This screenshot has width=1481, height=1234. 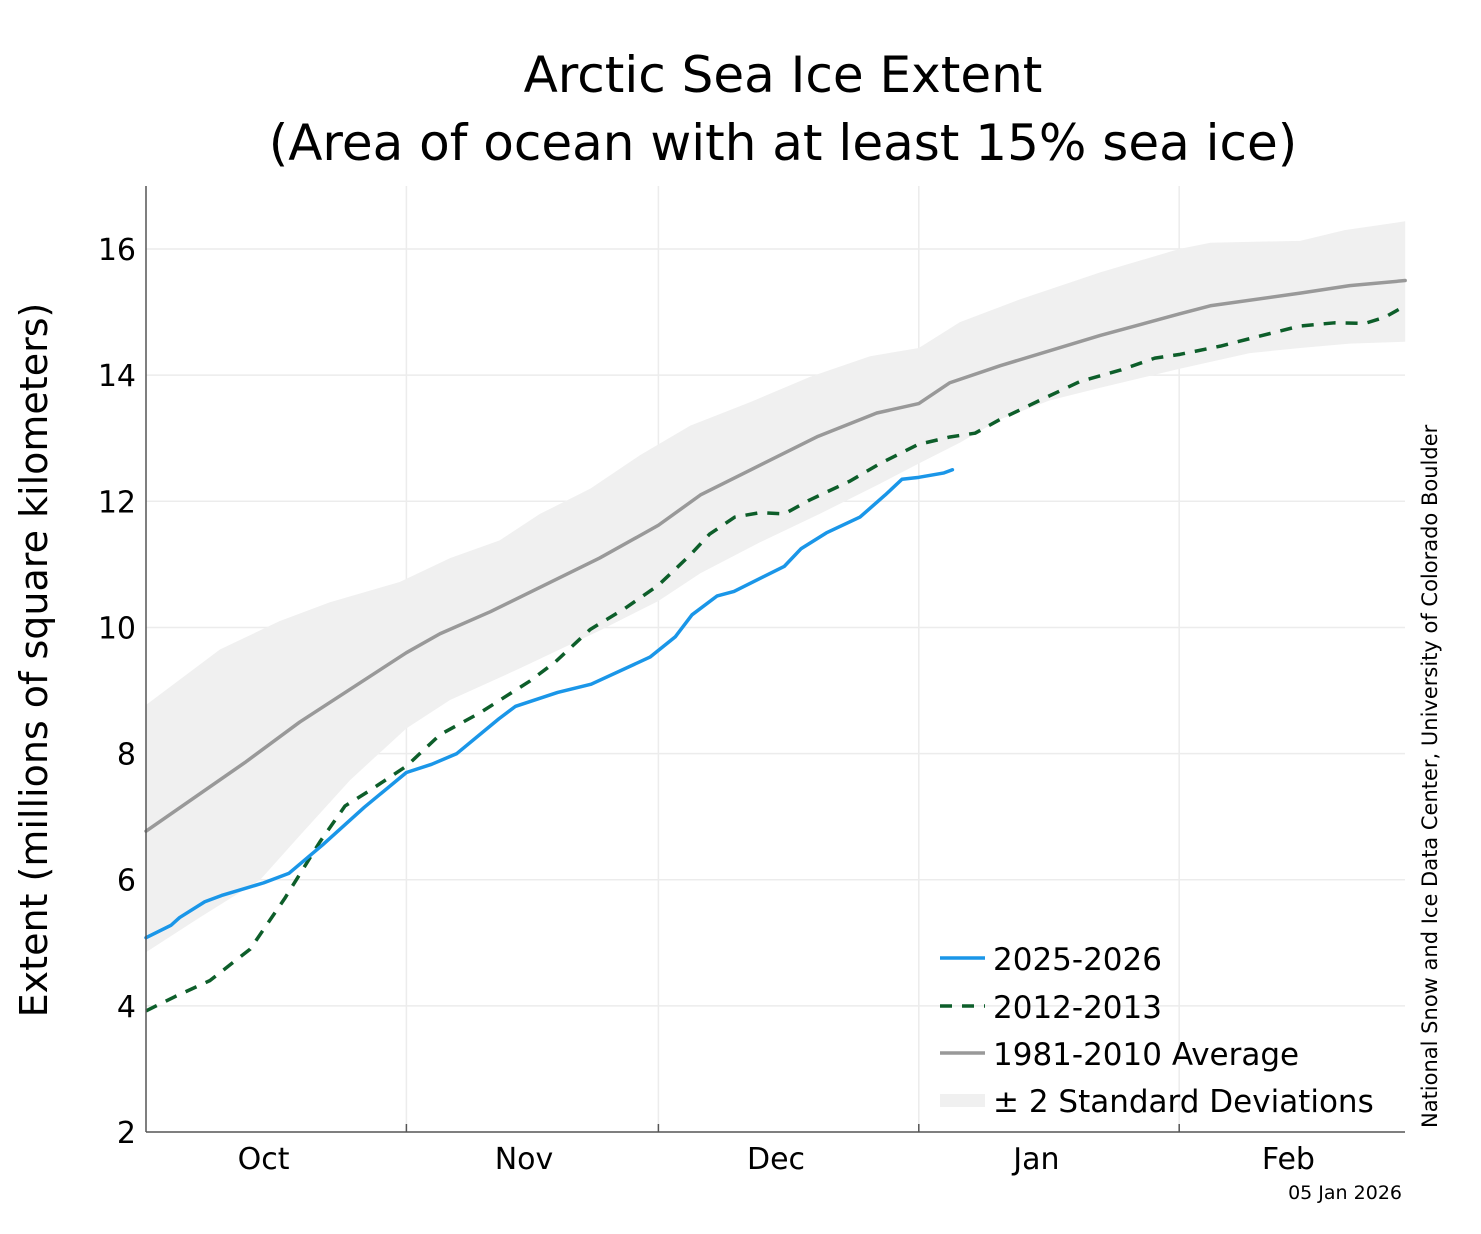 I want to click on legend-label-average: 1981-2010 Average, so click(x=1146, y=1055).